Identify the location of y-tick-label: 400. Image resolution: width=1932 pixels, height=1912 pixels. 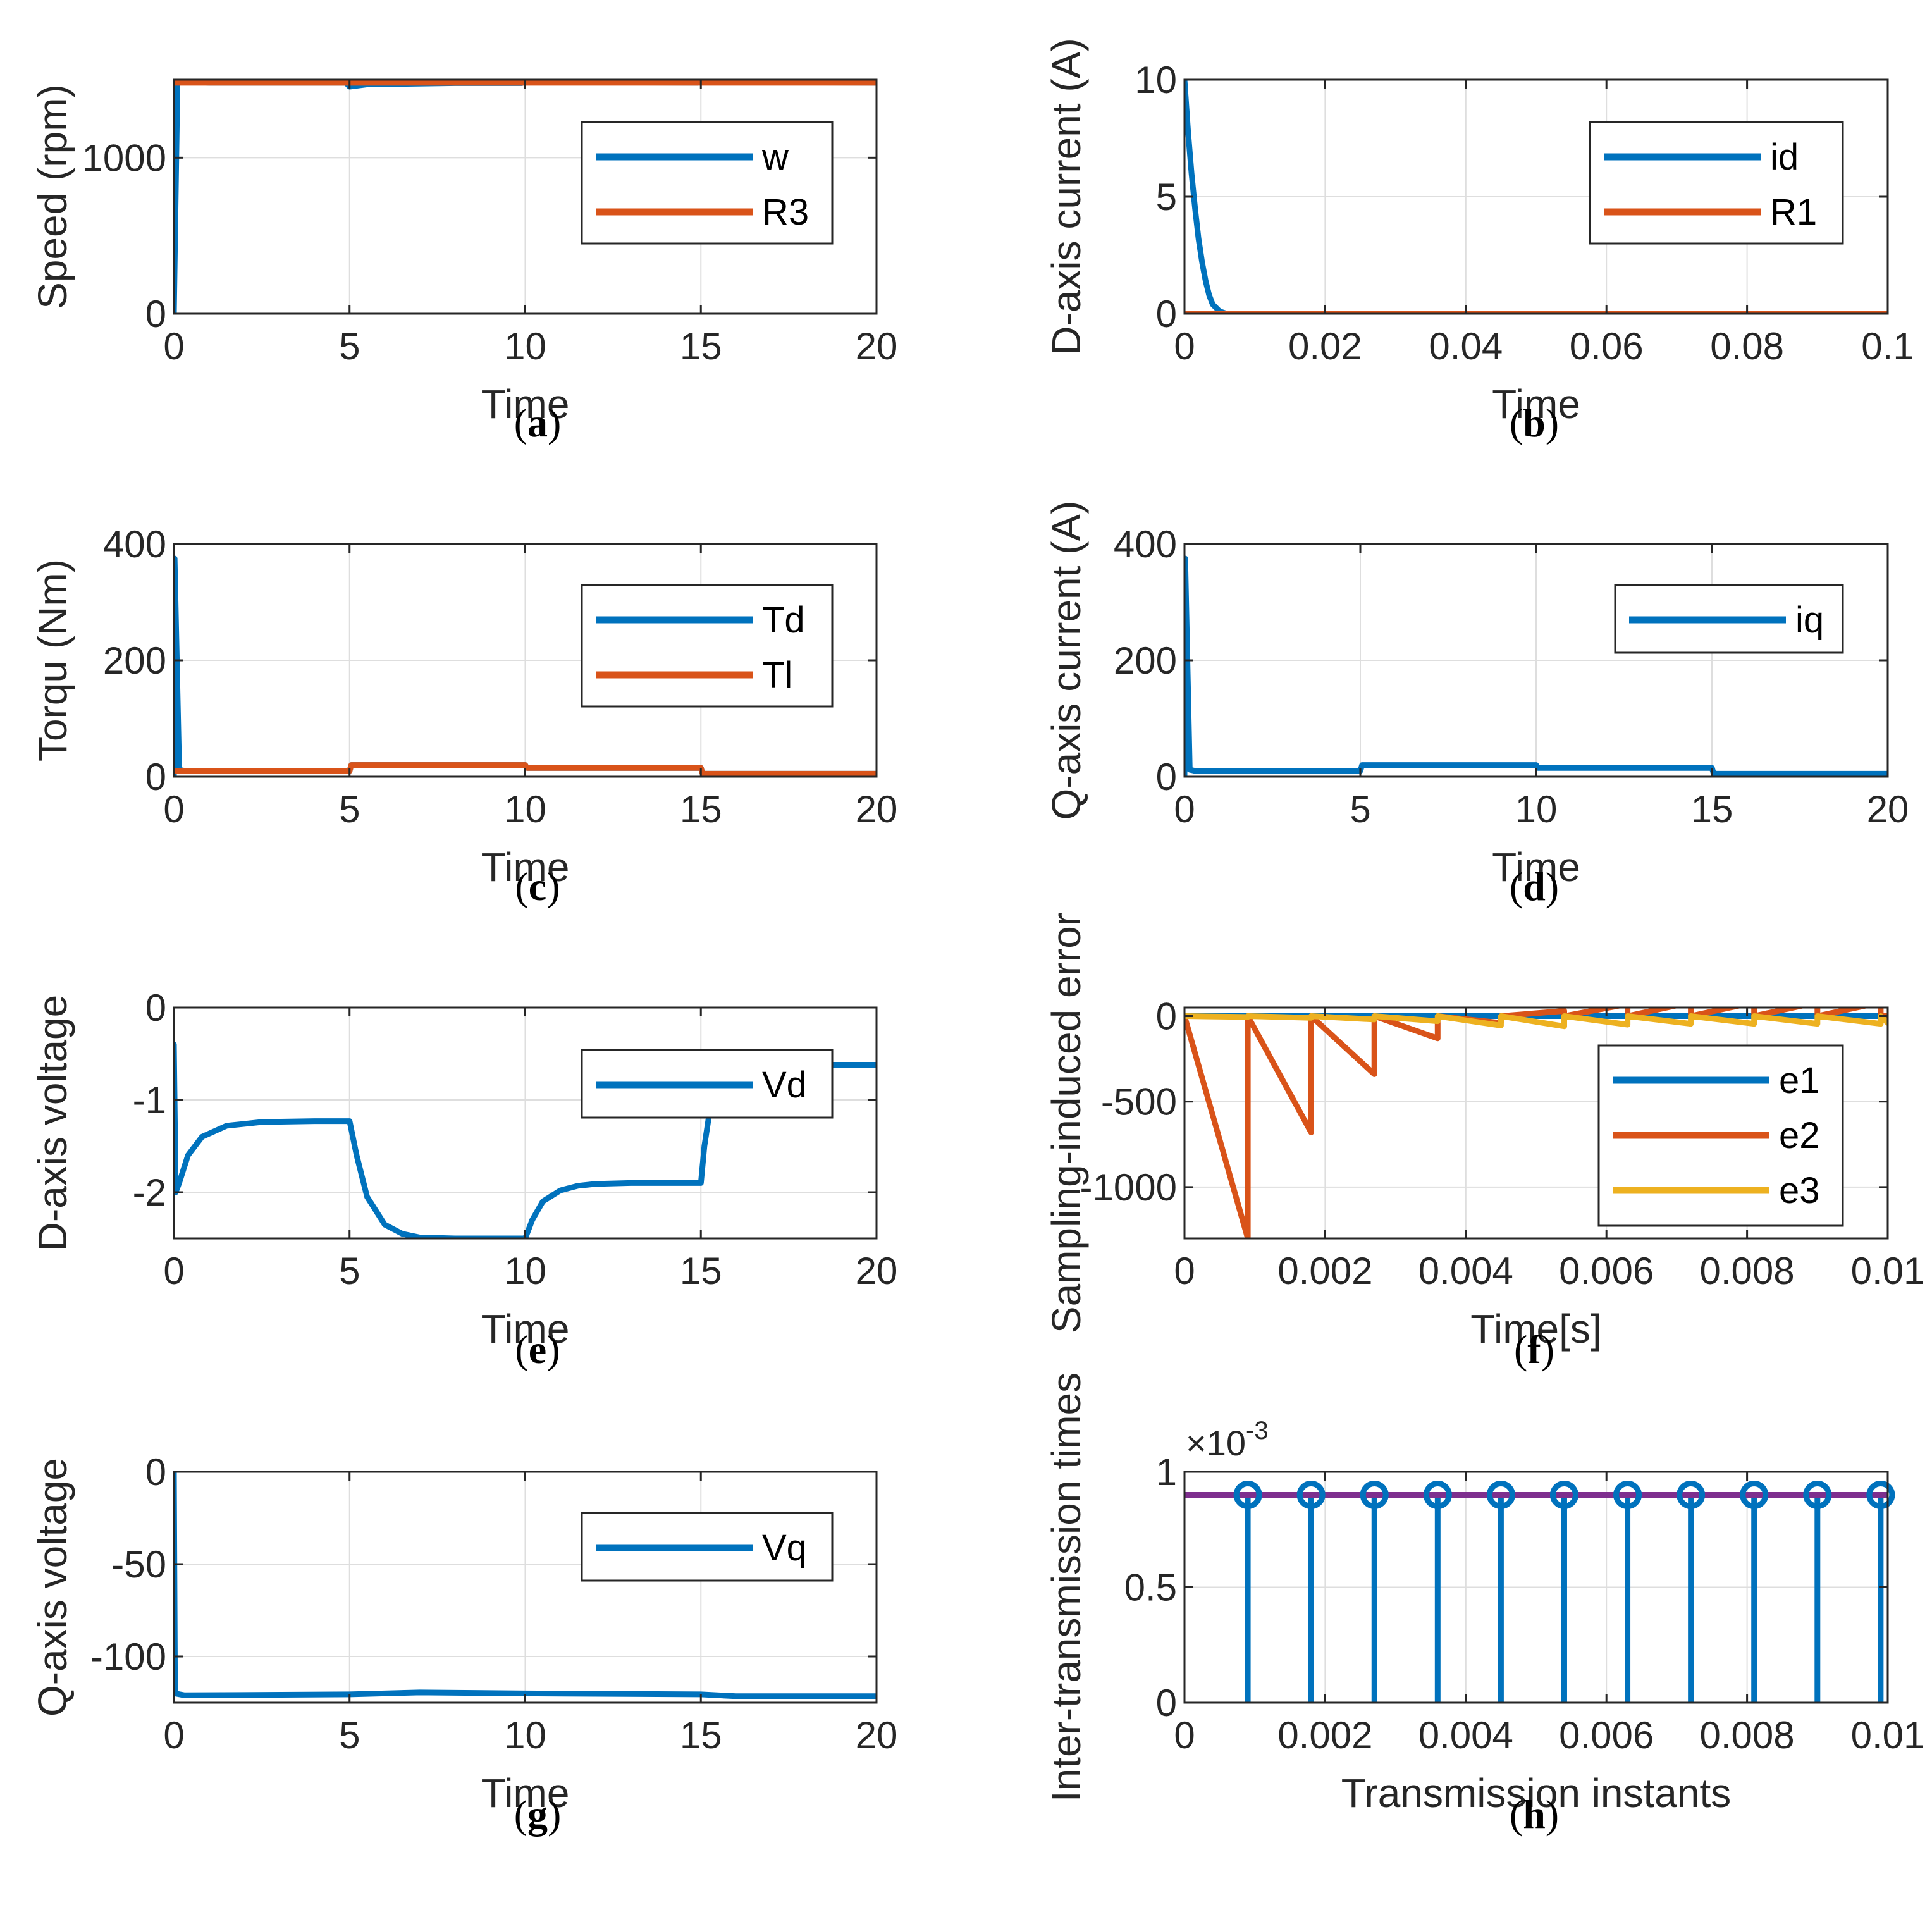
(1145, 544).